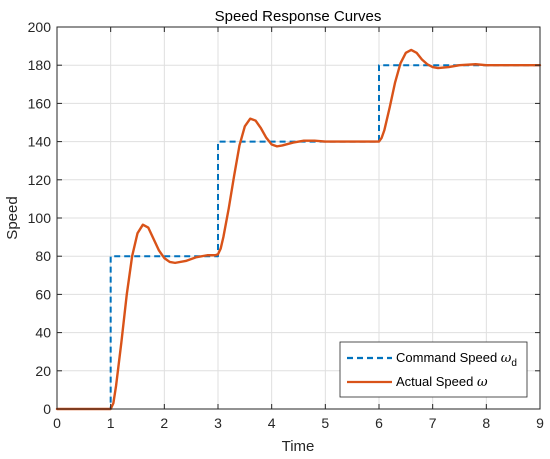 This screenshot has width=550, height=459. What do you see at coordinates (325, 423) in the screenshot?
I see `x-tick-label: 5` at bounding box center [325, 423].